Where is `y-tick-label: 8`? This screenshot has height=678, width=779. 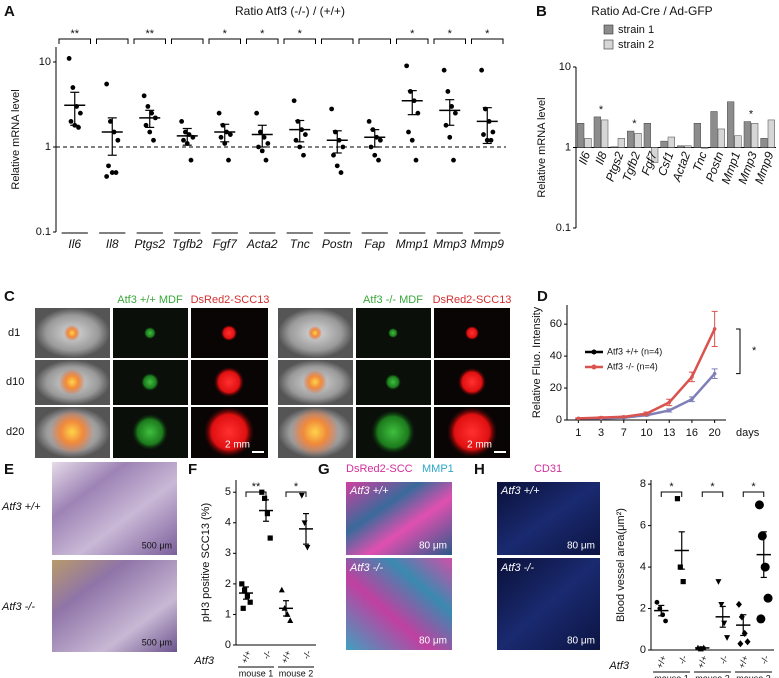
y-tick-label: 8 is located at coordinates (643, 484).